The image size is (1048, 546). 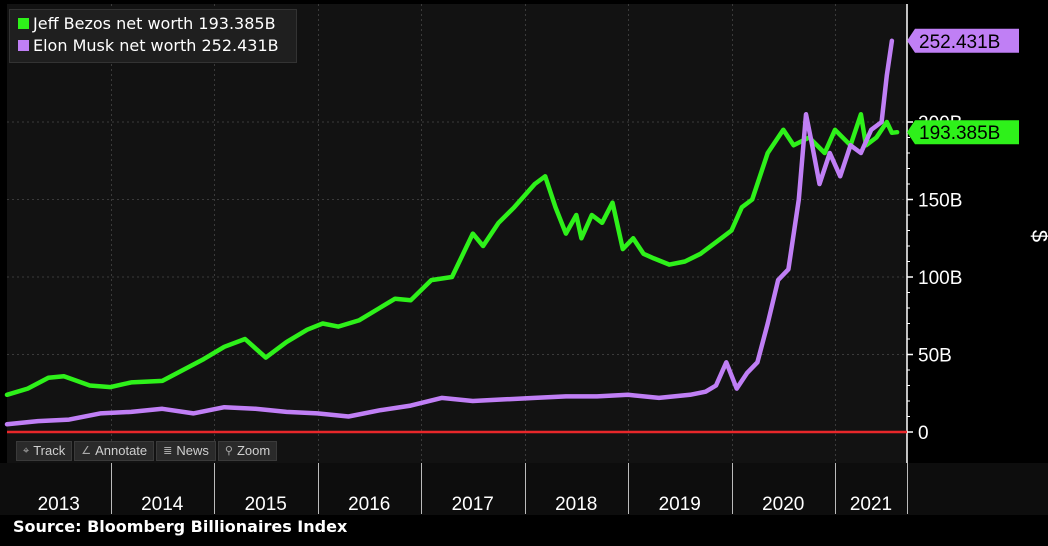 I want to click on legend-item-bezos: Jeff Bezos net worth 193.385B, so click(x=147, y=23).